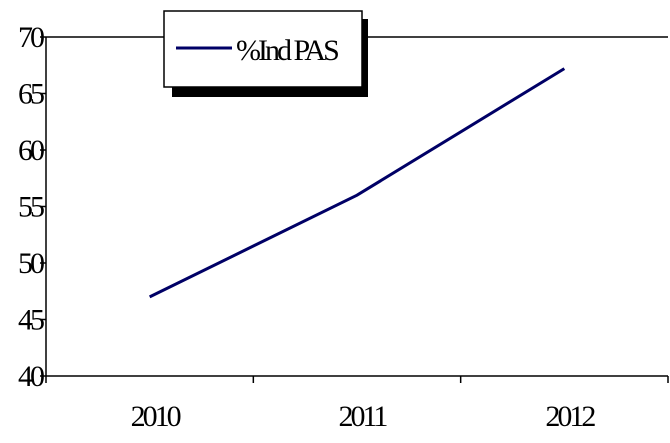 Image resolution: width=670 pixels, height=443 pixels. I want to click on x-axis-ticks: 2010 2011 2012, so click(357, 404).